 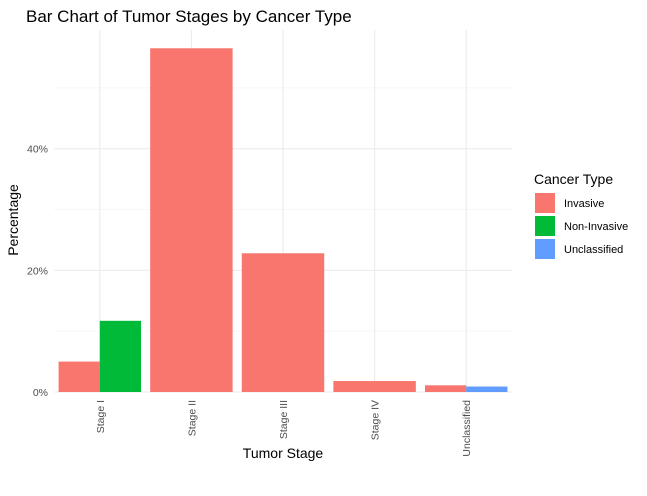 What do you see at coordinates (101, 416) in the screenshot?
I see `x-tick-label: Stage I` at bounding box center [101, 416].